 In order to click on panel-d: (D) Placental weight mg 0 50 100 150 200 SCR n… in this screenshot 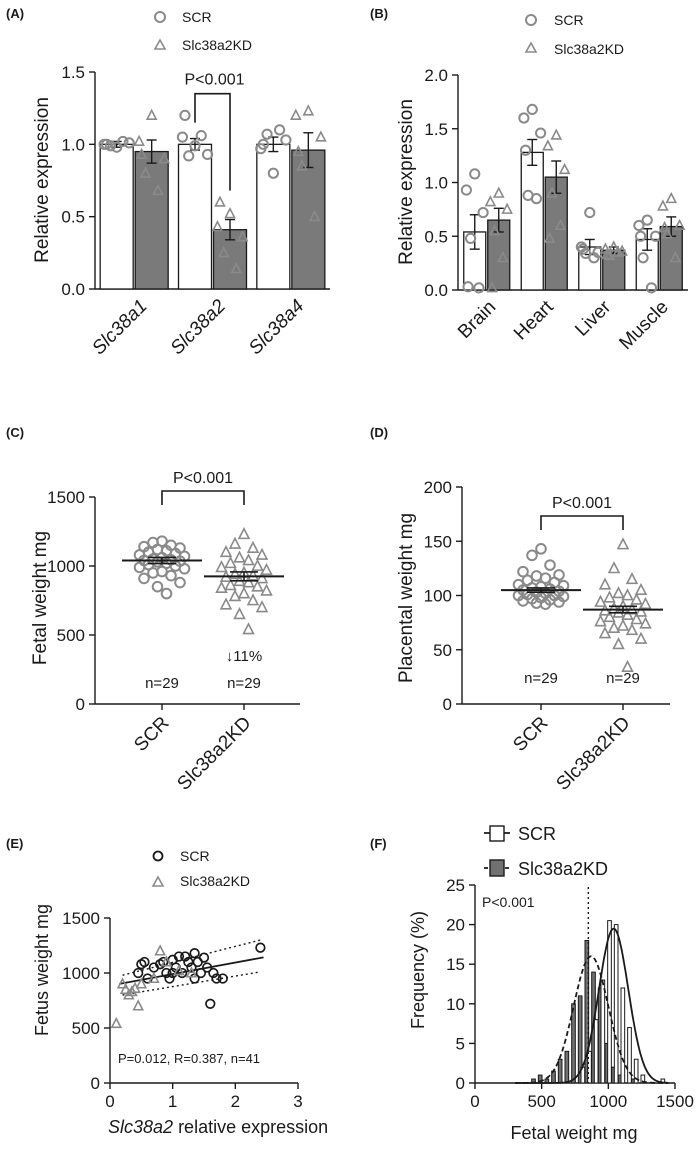, I will do `click(520, 610)`.